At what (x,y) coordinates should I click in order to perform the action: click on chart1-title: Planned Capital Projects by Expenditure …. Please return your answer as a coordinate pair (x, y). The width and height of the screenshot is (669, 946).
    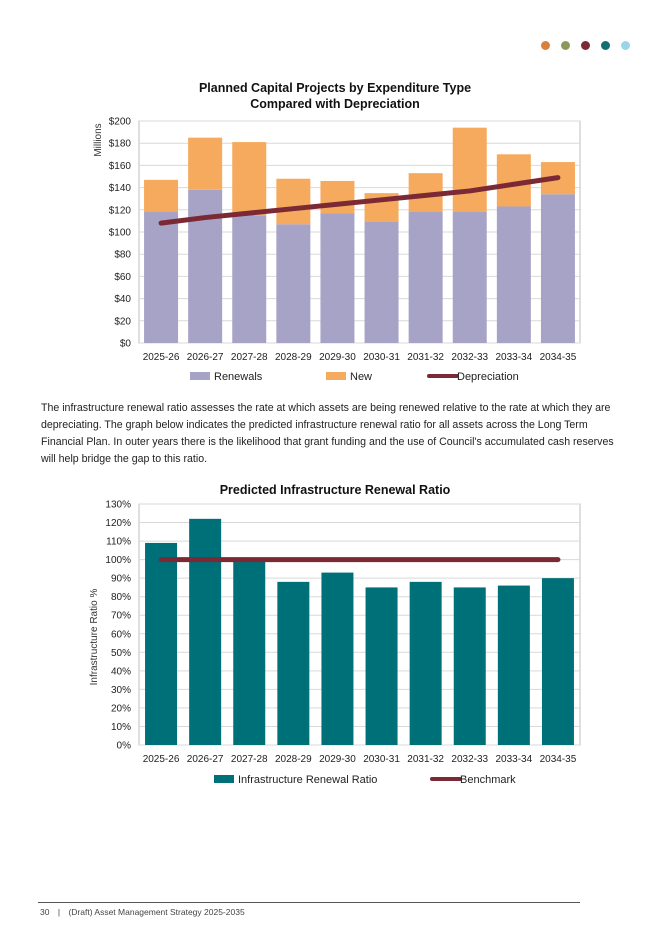
    Looking at the image, I should click on (335, 88).